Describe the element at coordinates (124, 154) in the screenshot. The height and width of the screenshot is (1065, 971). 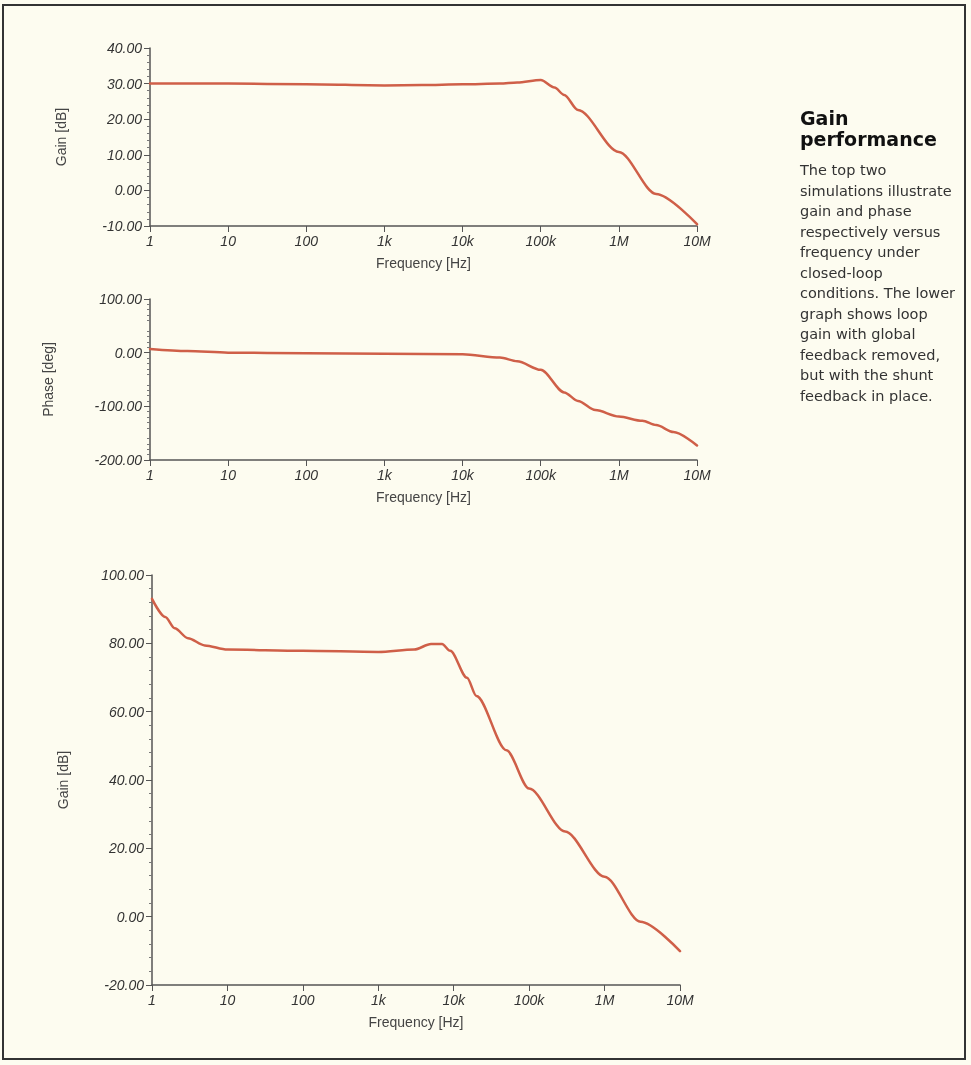
I see `y-tick-label: 10.00` at that location.